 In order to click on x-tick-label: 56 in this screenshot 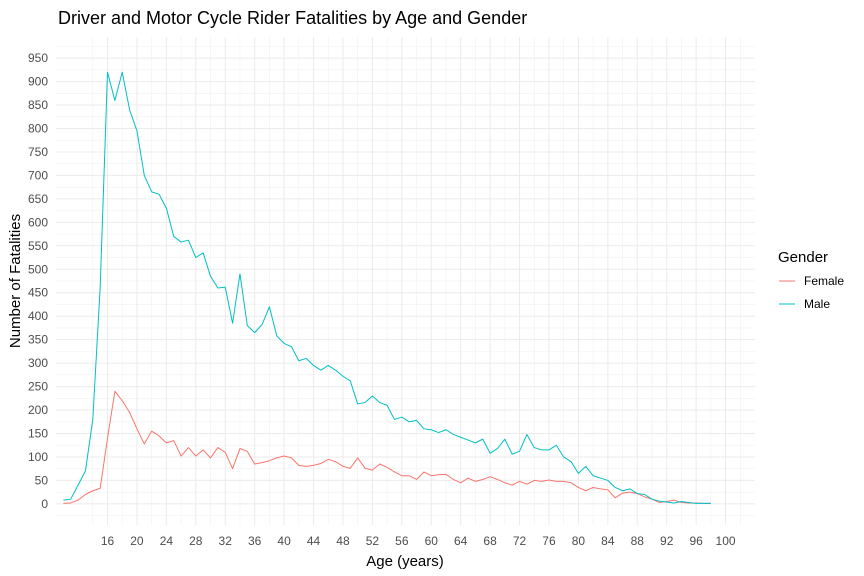, I will do `click(402, 541)`.